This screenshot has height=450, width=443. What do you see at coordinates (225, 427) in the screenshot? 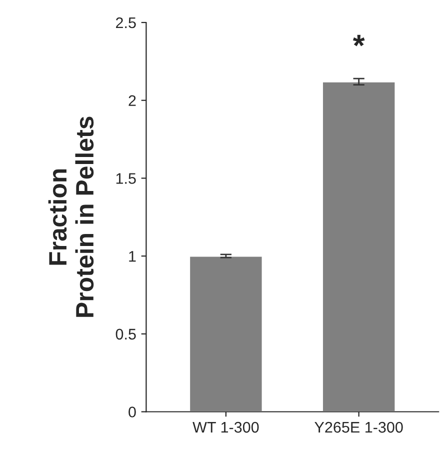
I see `x-tick-label: WT 1-300` at bounding box center [225, 427].